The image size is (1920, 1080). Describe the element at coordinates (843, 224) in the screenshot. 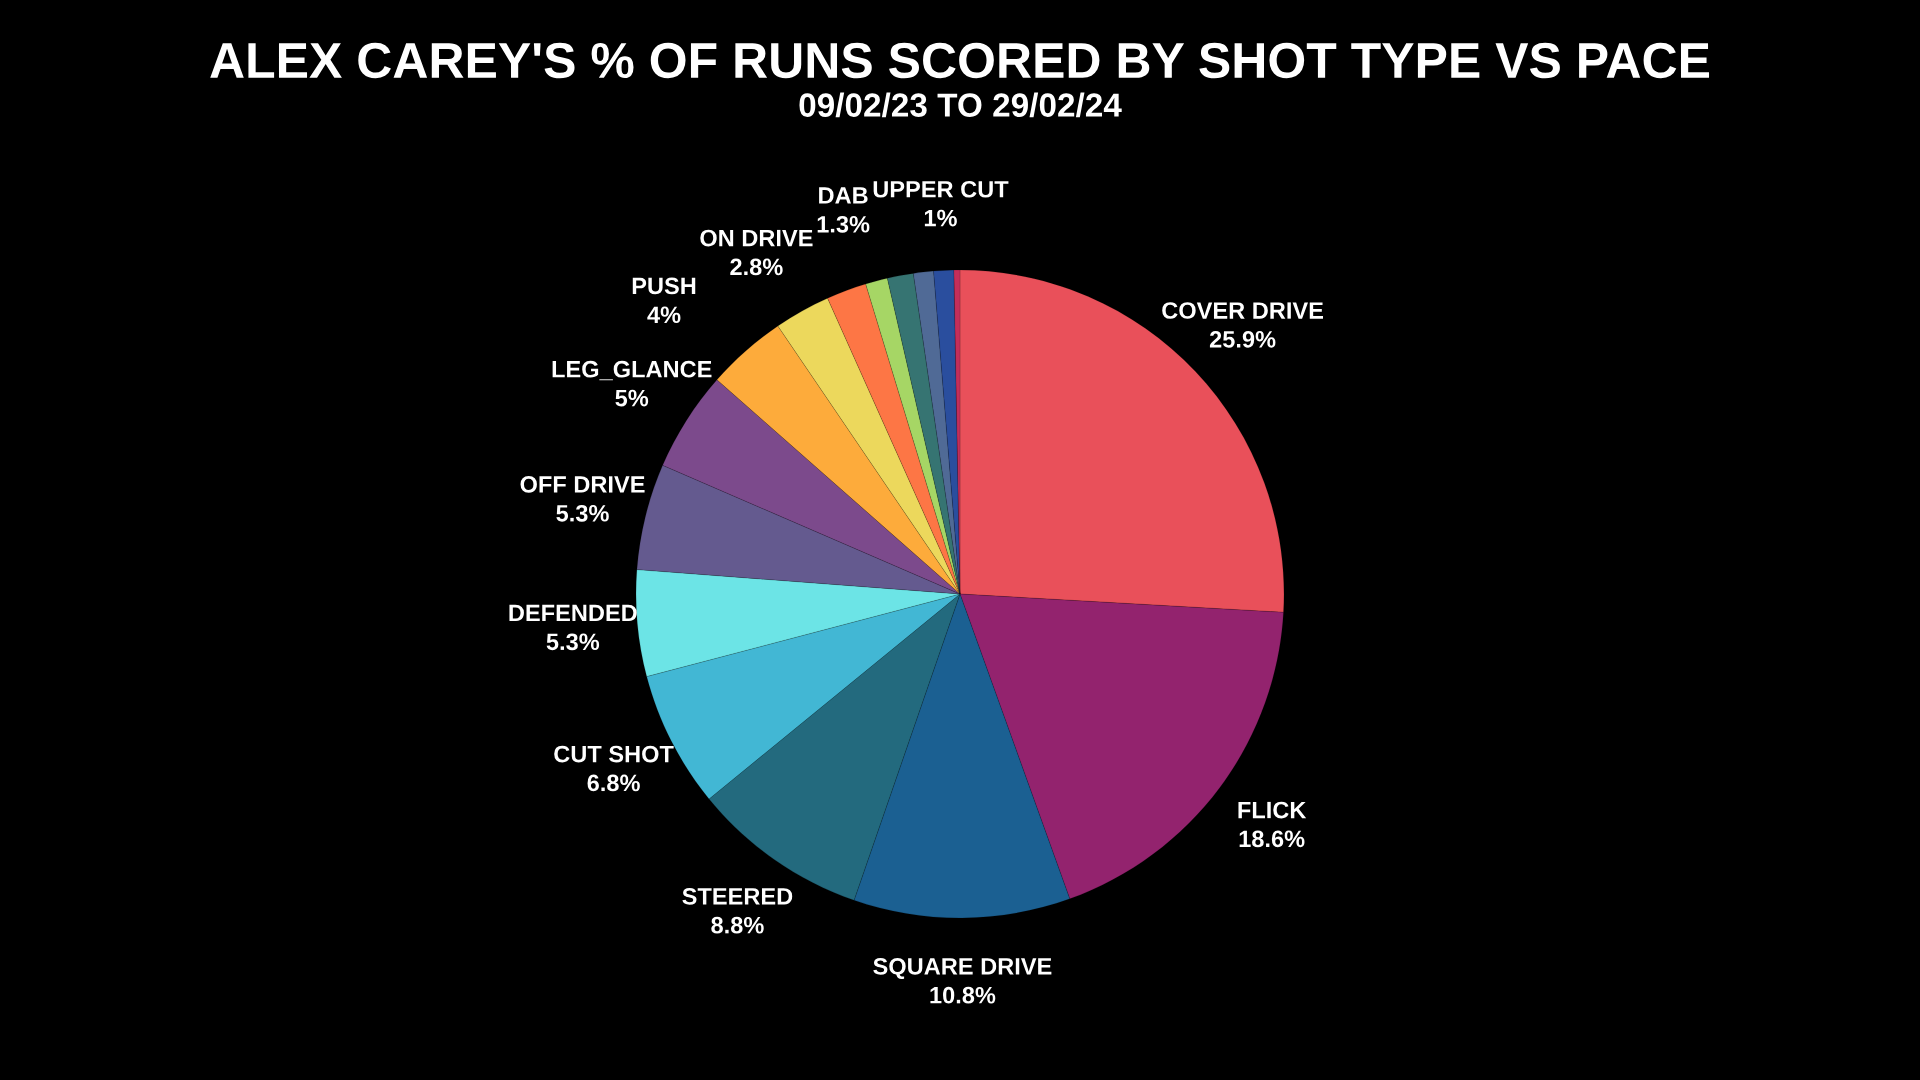

I see `data-label: 1.3%` at that location.